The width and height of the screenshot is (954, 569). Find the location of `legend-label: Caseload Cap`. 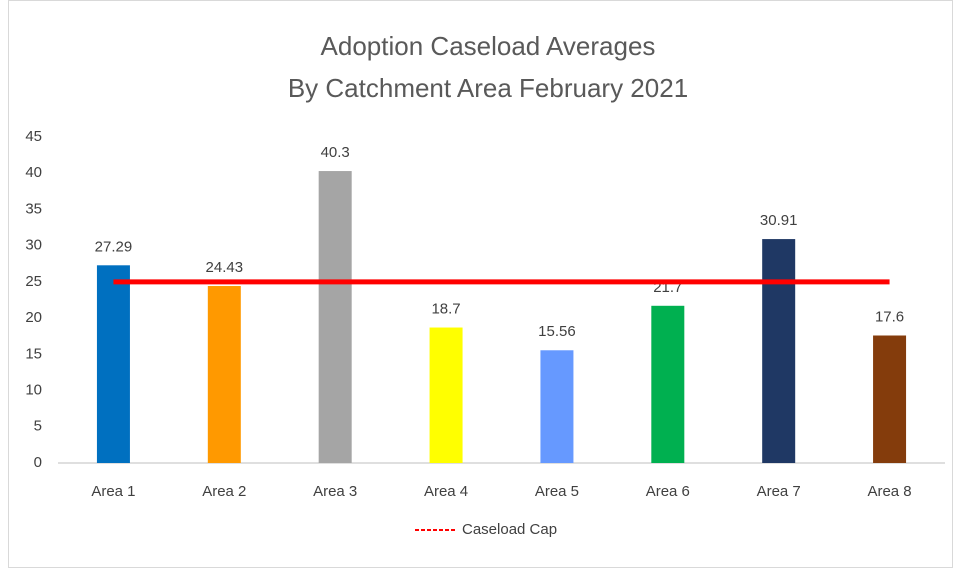

legend-label: Caseload Cap is located at coordinates (509, 529).